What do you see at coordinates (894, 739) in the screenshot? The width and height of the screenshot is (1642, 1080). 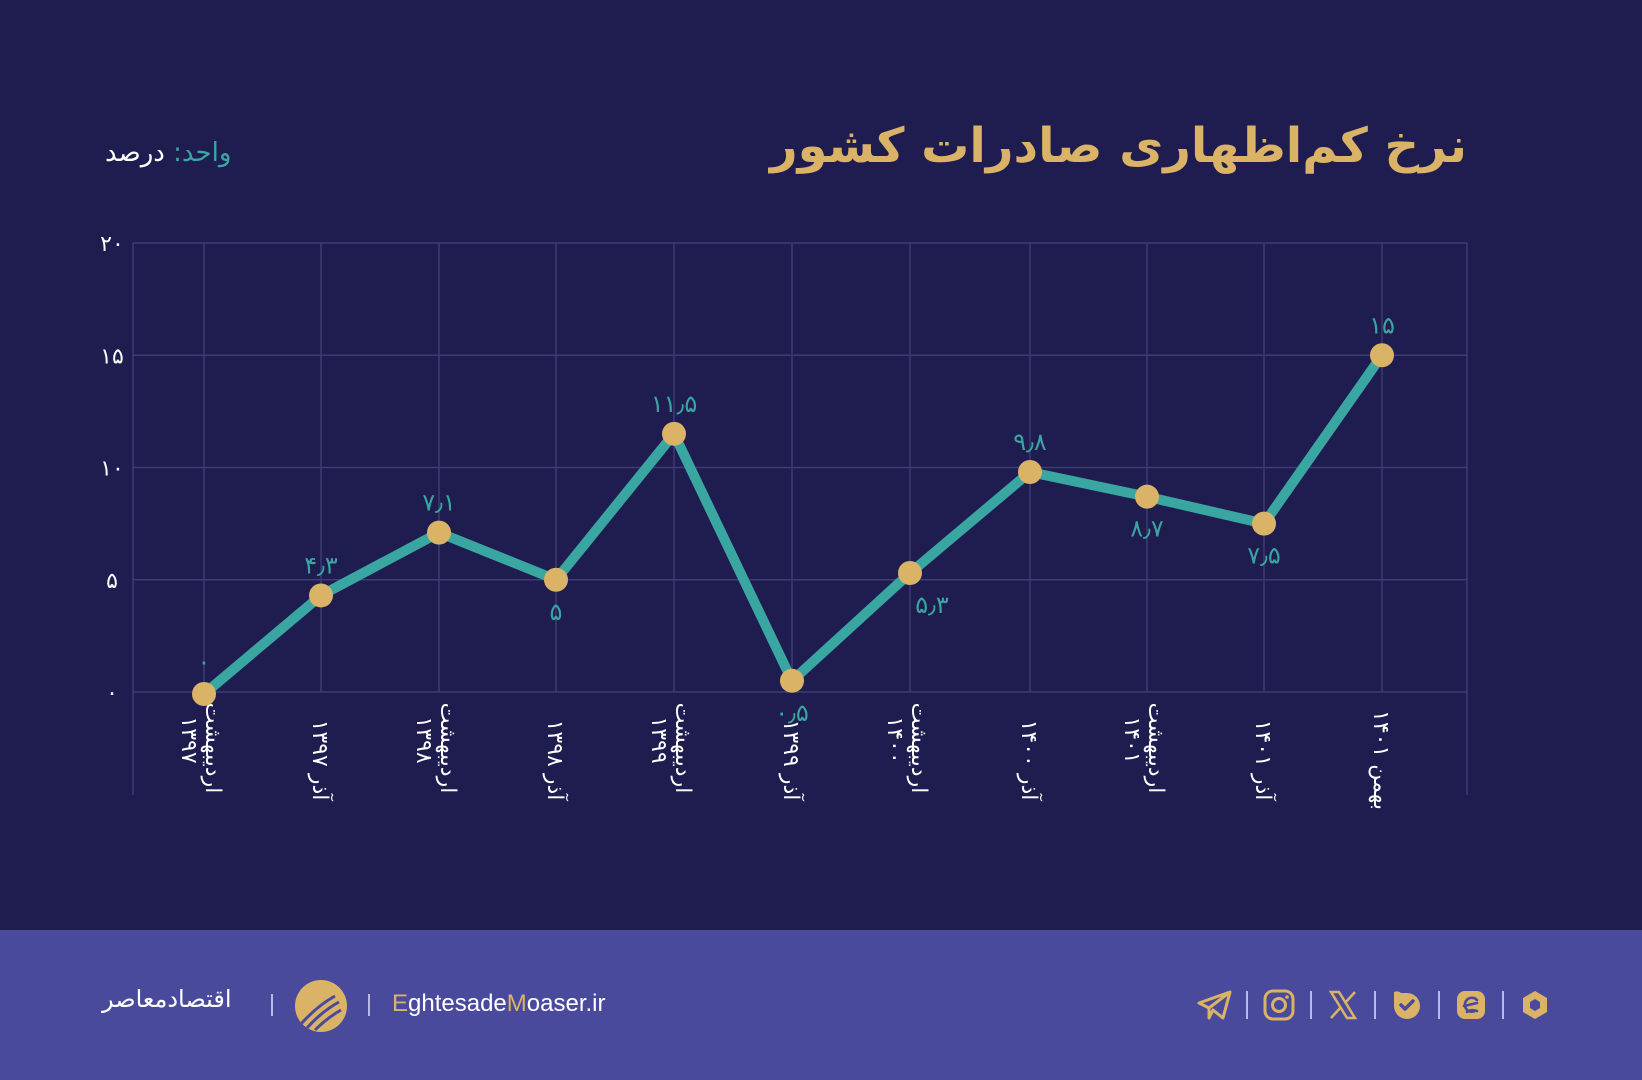 I see `svg-text: ۱۴۰۰` at bounding box center [894, 739].